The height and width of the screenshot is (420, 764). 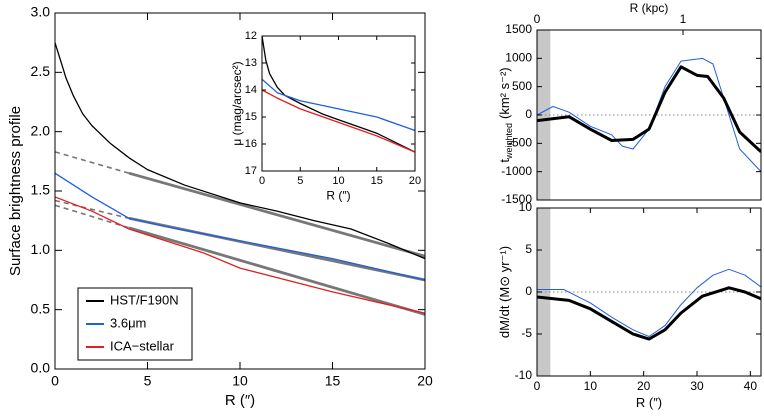 What do you see at coordinates (41, 130) in the screenshot?
I see `y-tick-label: 2.0` at bounding box center [41, 130].